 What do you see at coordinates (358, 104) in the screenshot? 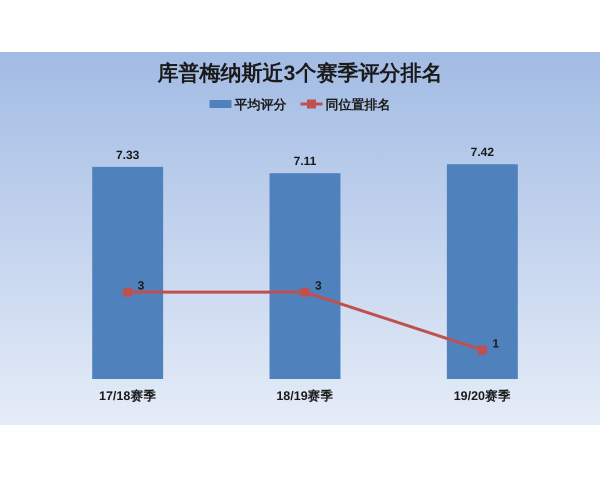
I see `legend-label: 同位置排名` at bounding box center [358, 104].